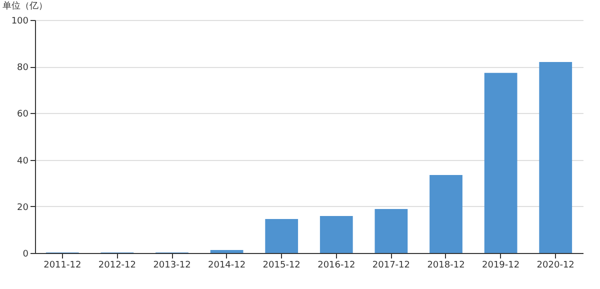  I want to click on x-tick-label: 2013-12, so click(172, 265).